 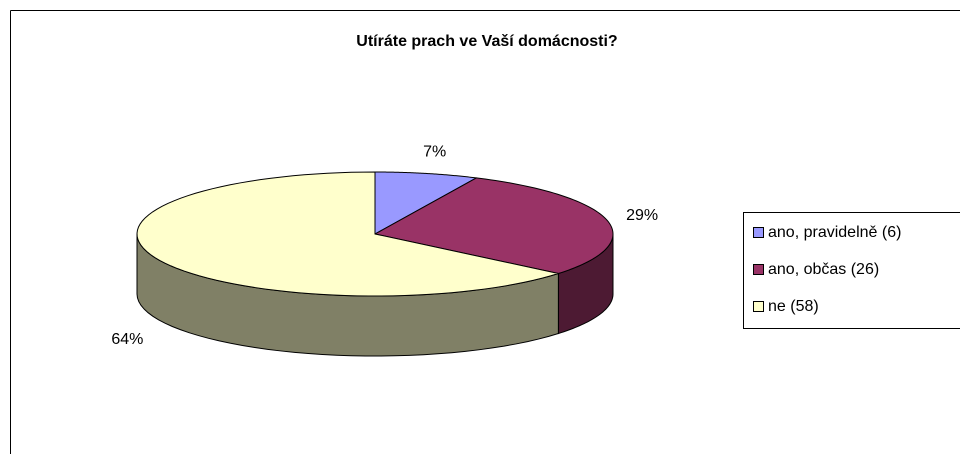 I want to click on legend-label: ano, pravidelně (6), so click(x=834, y=232).